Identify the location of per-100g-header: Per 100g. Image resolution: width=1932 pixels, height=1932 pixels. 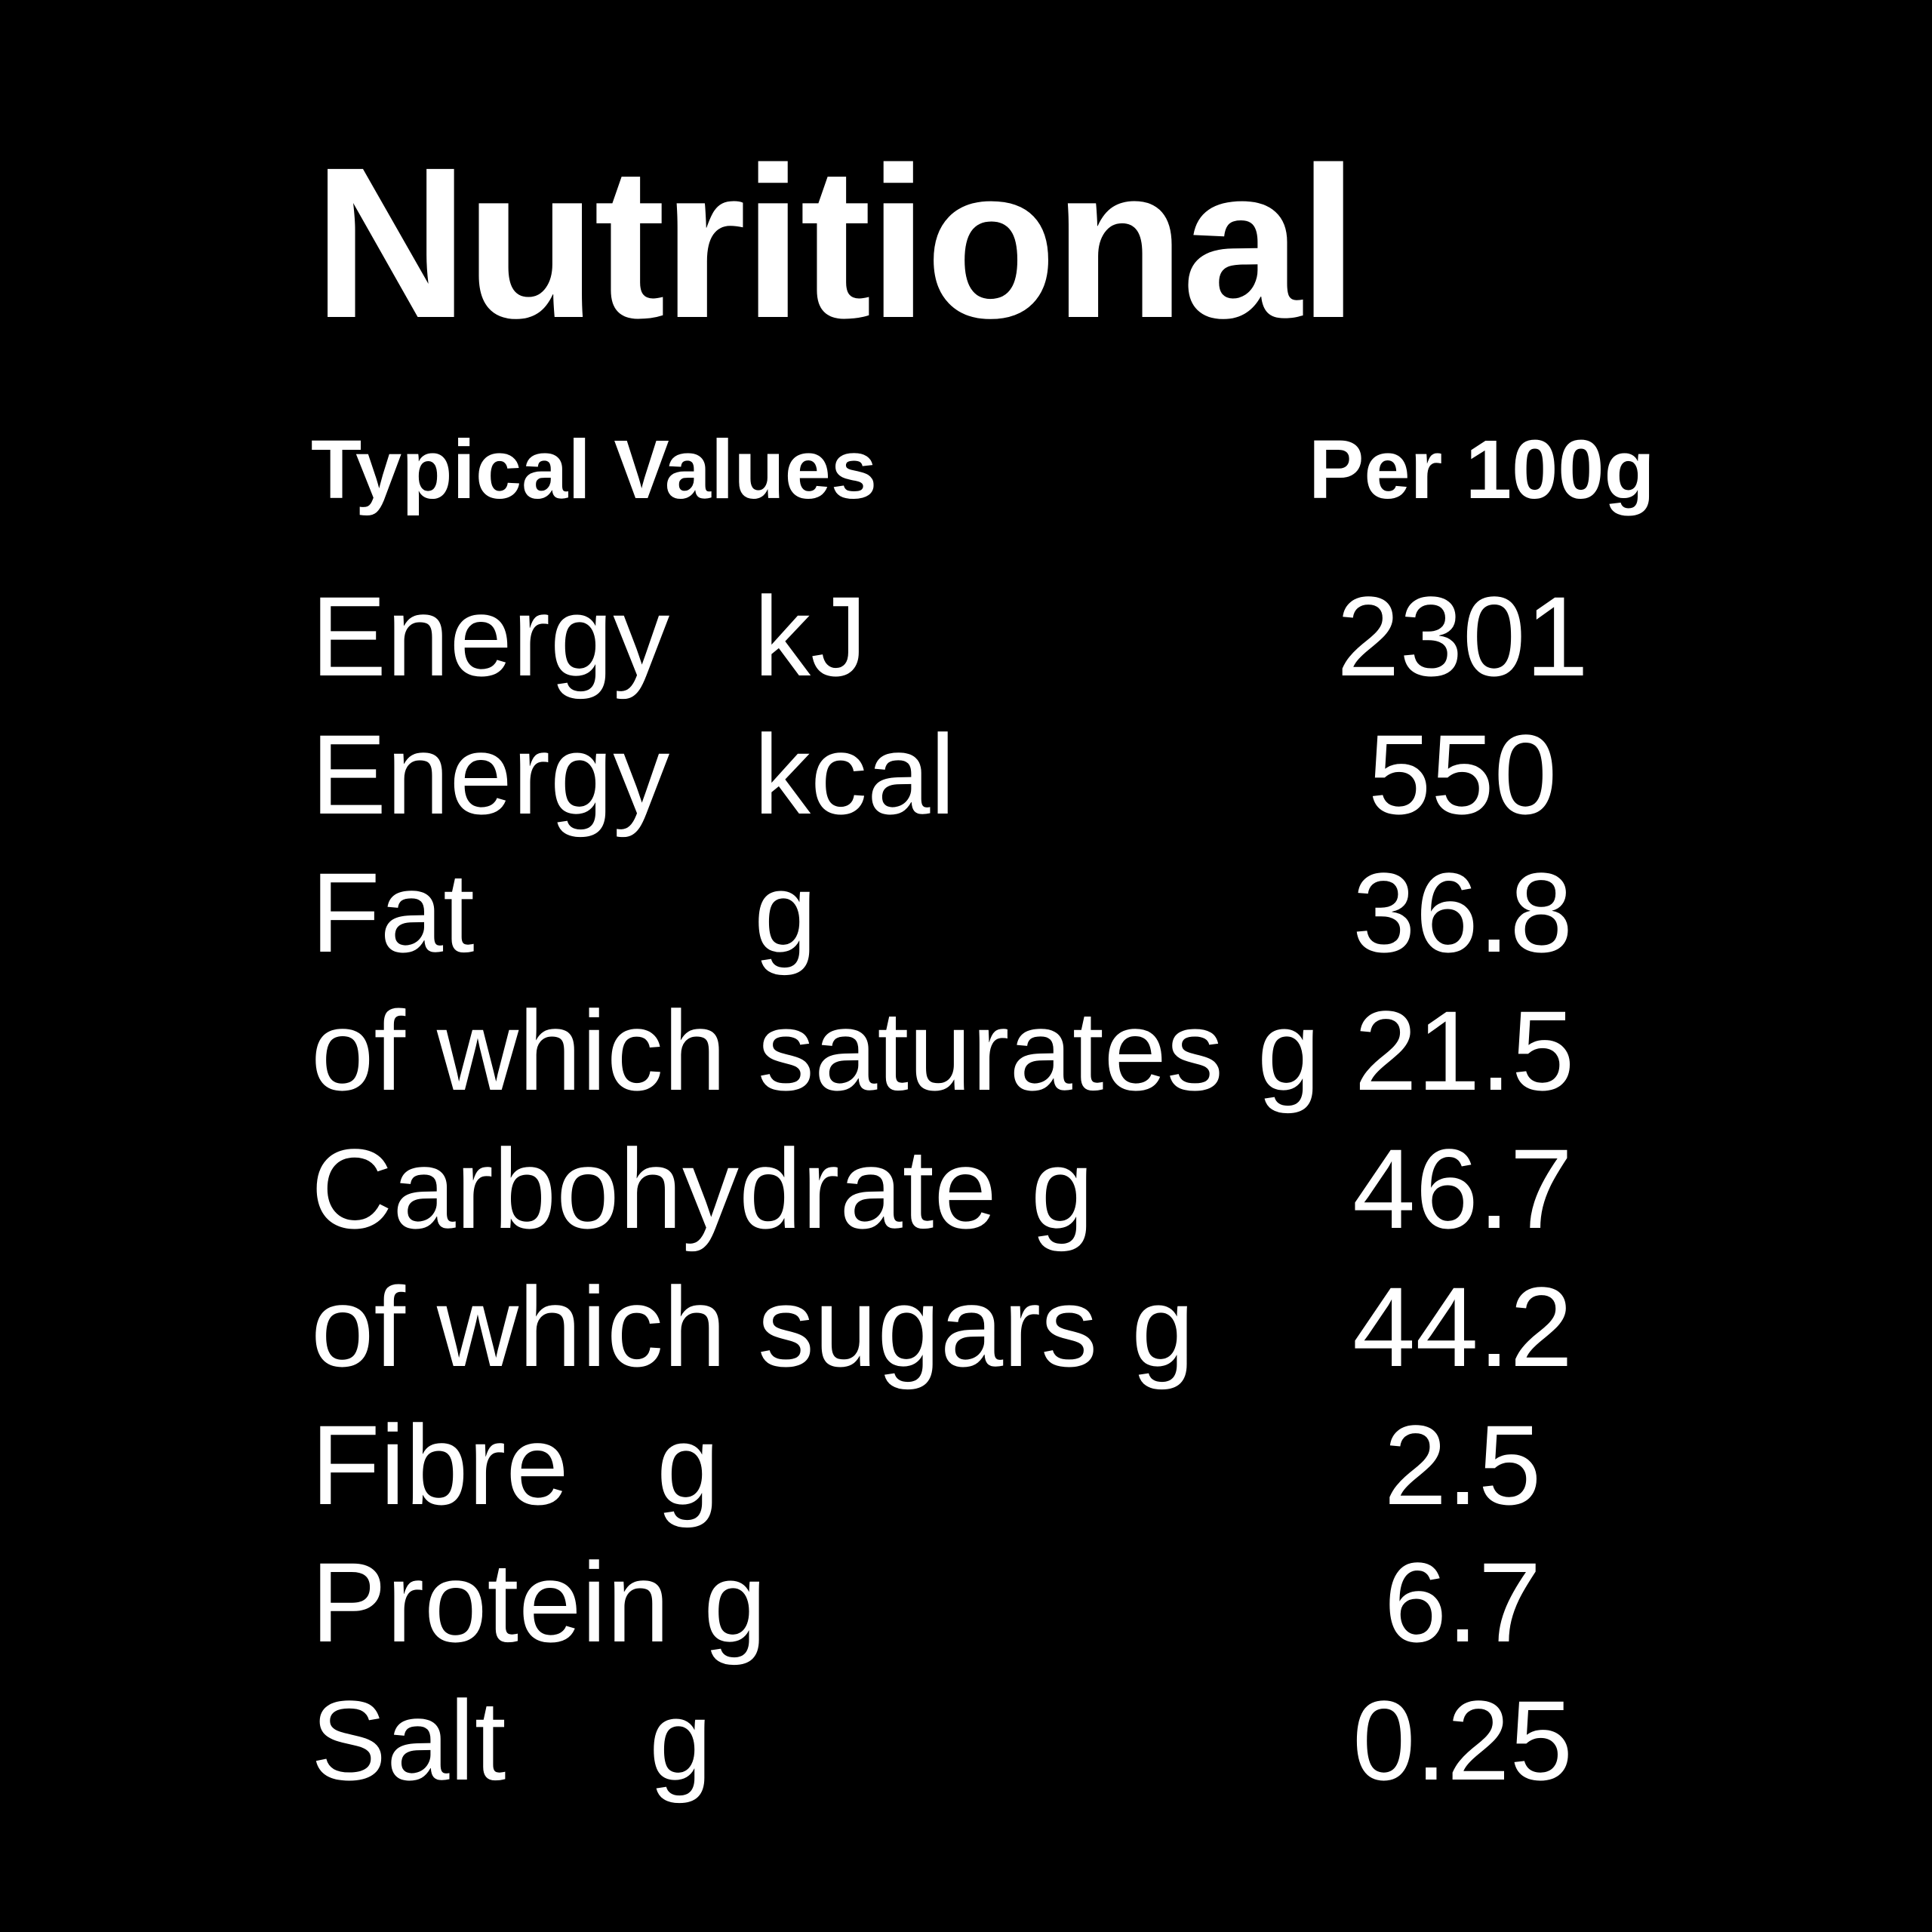
(1482, 469).